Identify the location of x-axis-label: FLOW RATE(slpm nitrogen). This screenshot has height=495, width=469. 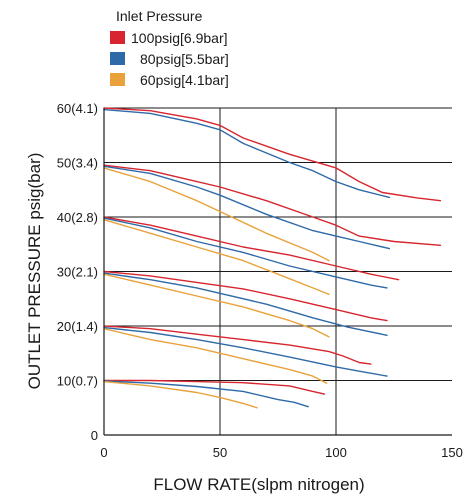
(258, 484).